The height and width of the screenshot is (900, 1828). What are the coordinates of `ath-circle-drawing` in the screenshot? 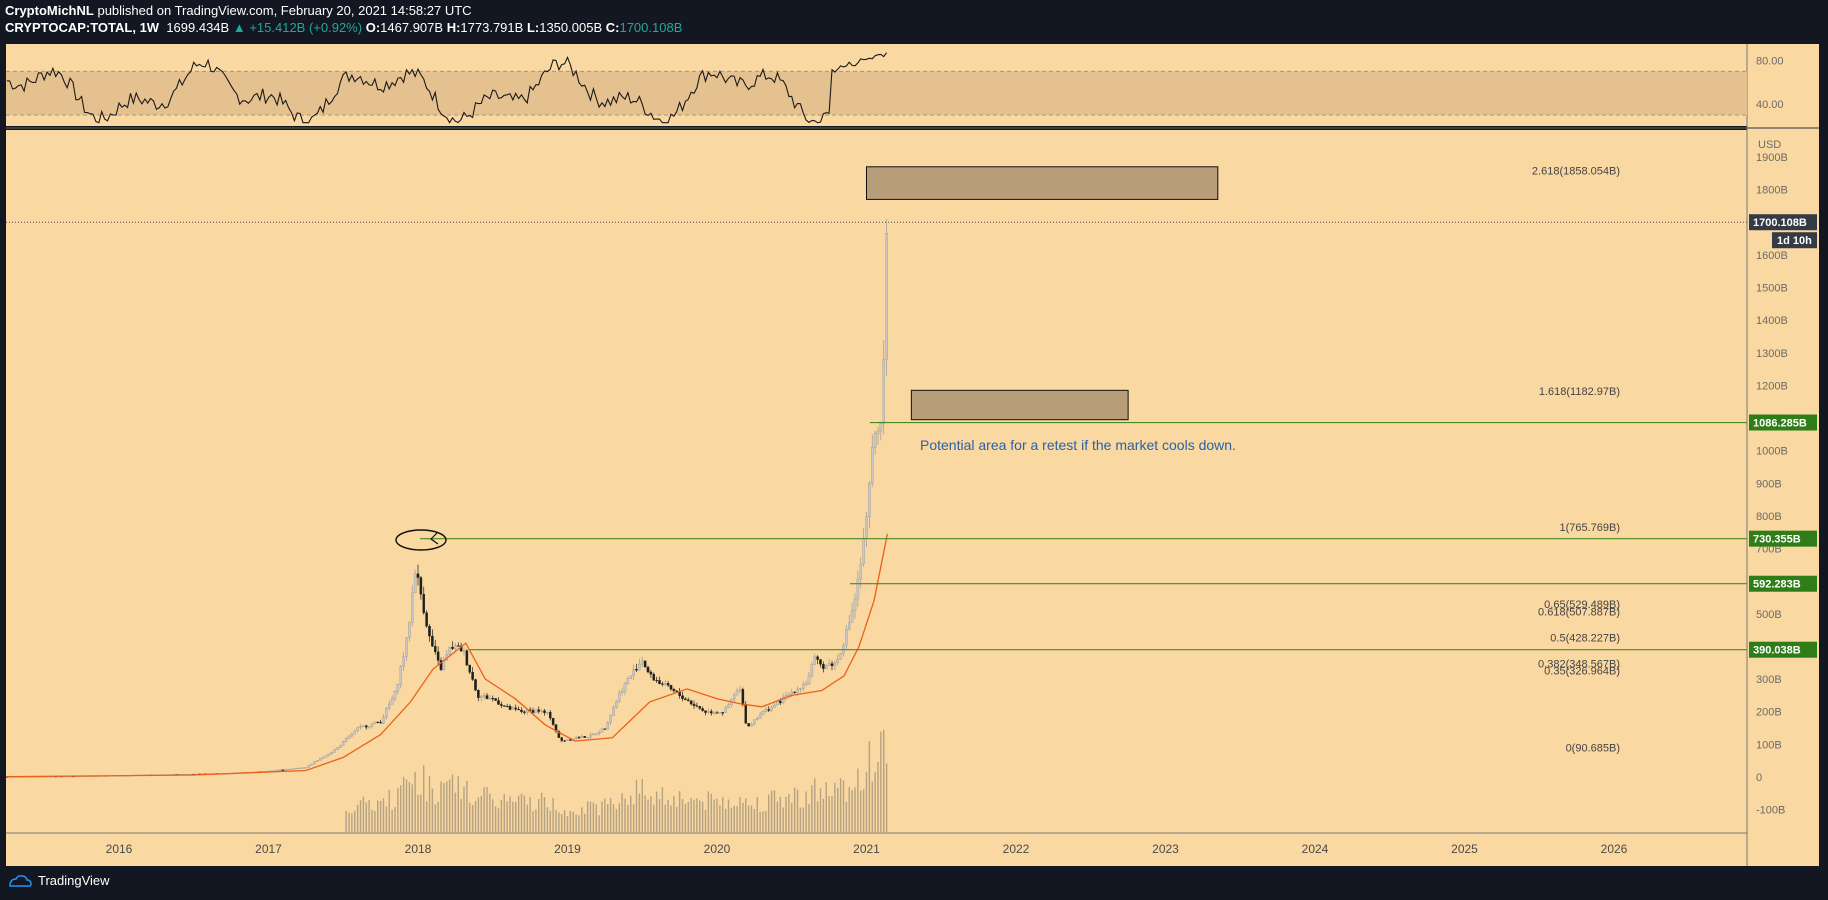 It's located at (421, 540).